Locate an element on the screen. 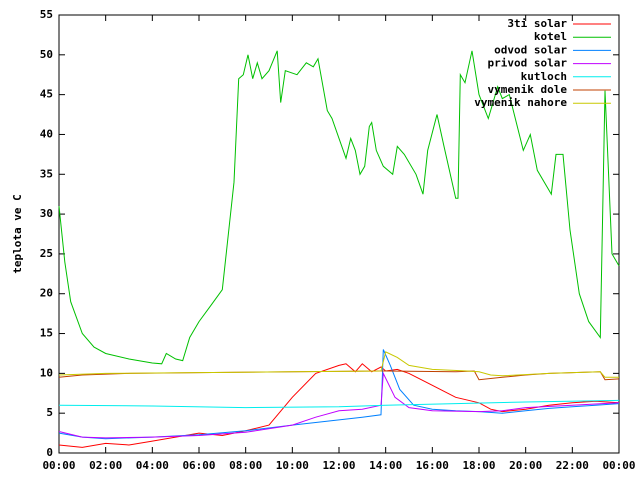 The image size is (640, 480). y-tick-label: 10 is located at coordinates (46, 372).